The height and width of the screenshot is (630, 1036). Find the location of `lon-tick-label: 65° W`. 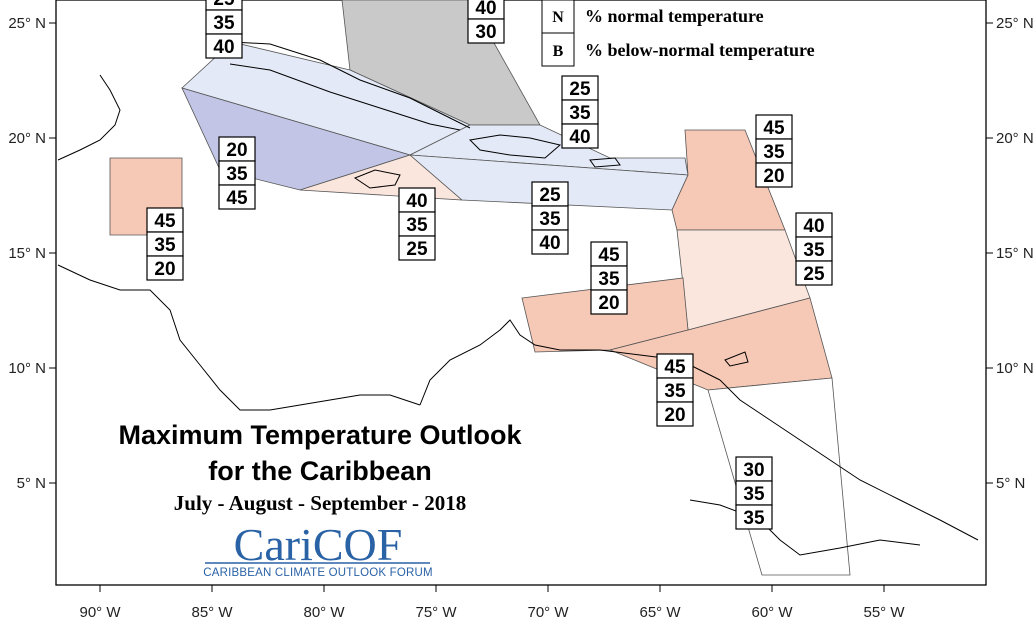

lon-tick-label: 65° W is located at coordinates (660, 612).